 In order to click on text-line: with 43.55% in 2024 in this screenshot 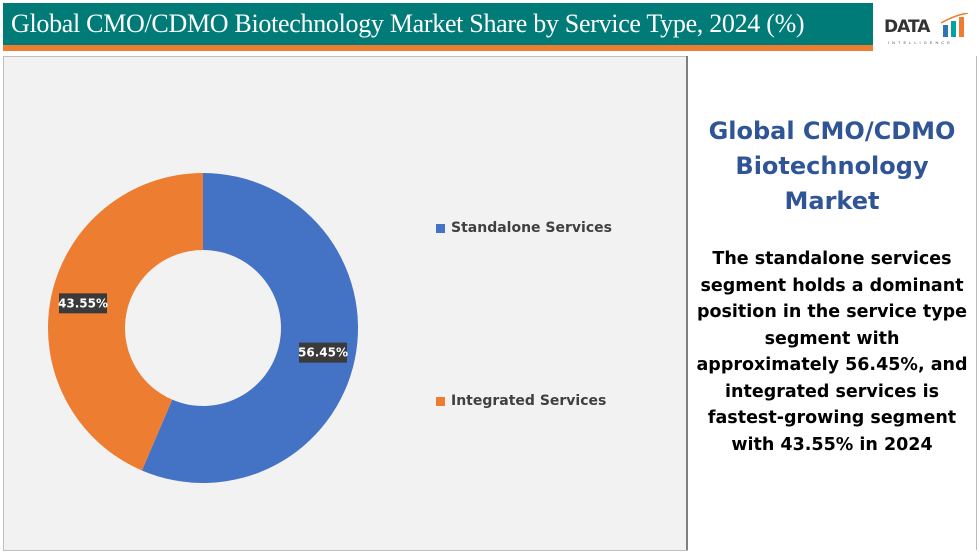, I will do `click(832, 444)`.